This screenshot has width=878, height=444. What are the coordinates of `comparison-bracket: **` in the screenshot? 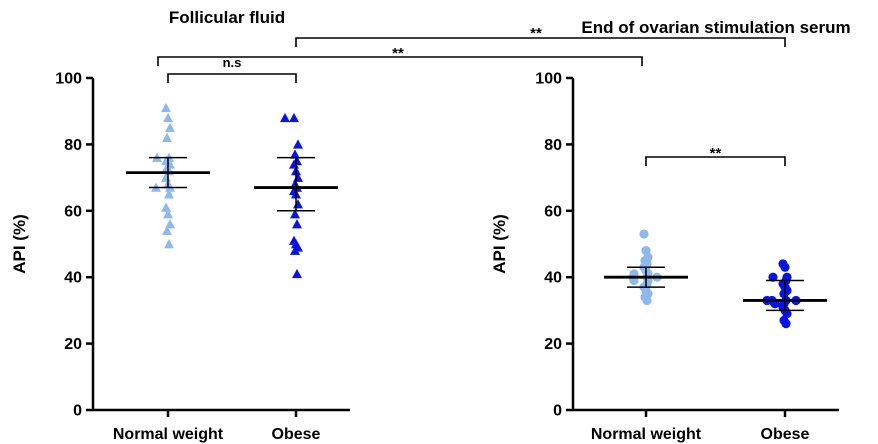 It's located at (715, 155).